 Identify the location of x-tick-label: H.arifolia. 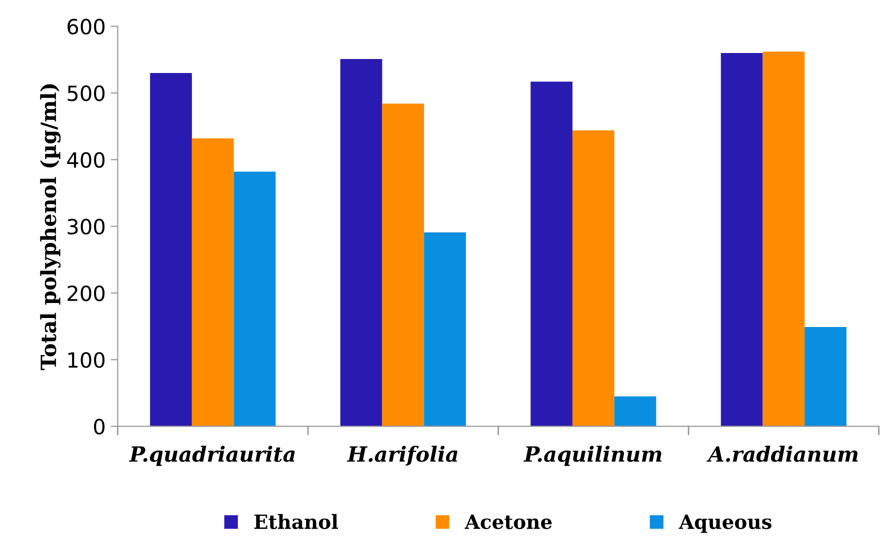
(402, 456).